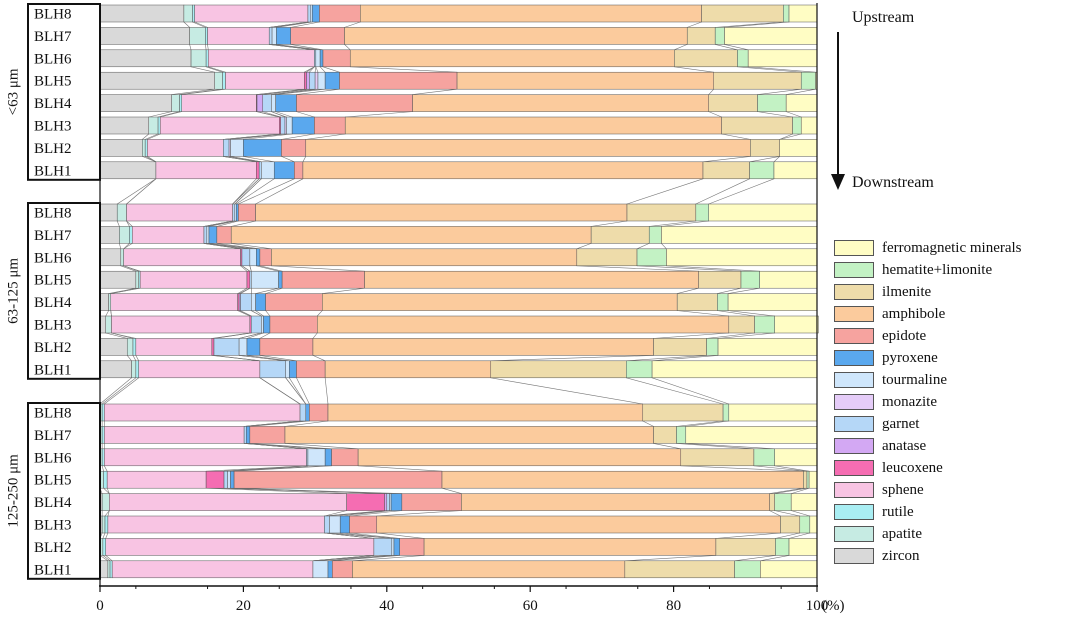 The width and height of the screenshot is (1065, 620). I want to click on legend-item: garnet, so click(949, 425).